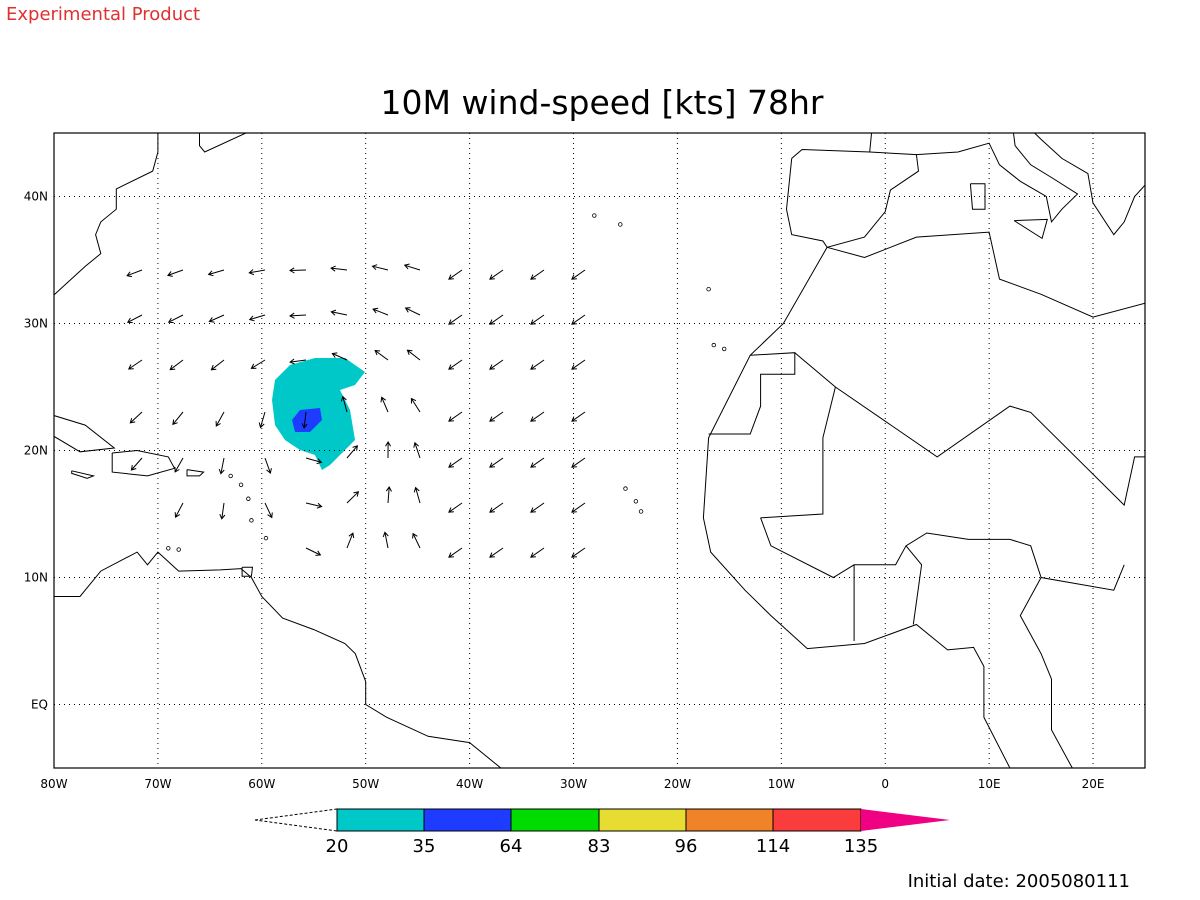 This screenshot has width=1200, height=900. Describe the element at coordinates (296, 820) in the screenshot. I see `colorbar-low-triangle` at that location.